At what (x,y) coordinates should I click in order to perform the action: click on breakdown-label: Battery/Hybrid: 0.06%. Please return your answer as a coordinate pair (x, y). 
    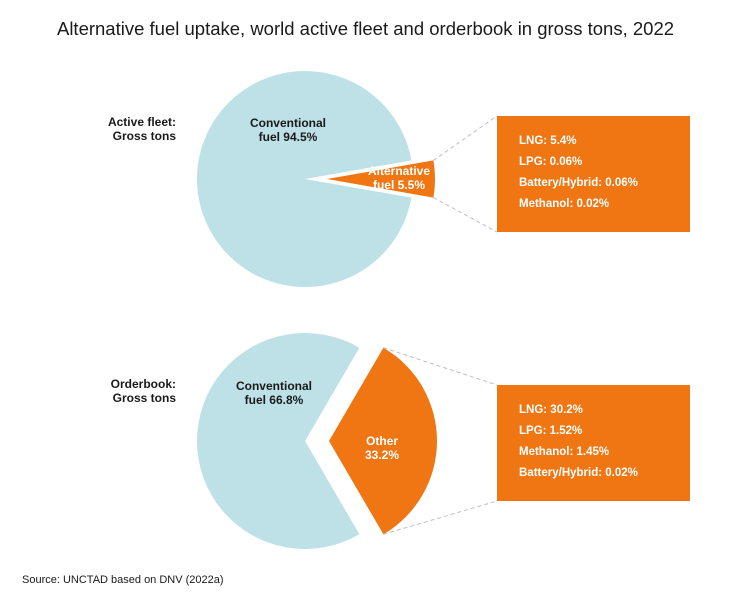
    Looking at the image, I should click on (578, 183).